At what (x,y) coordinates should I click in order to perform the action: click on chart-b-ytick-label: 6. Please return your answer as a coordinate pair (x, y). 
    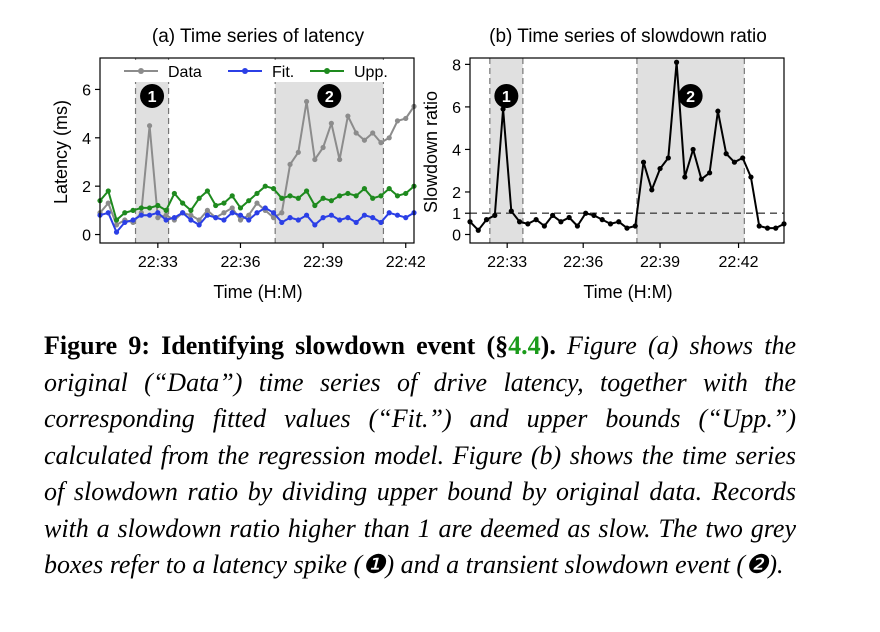
    Looking at the image, I should click on (456, 108).